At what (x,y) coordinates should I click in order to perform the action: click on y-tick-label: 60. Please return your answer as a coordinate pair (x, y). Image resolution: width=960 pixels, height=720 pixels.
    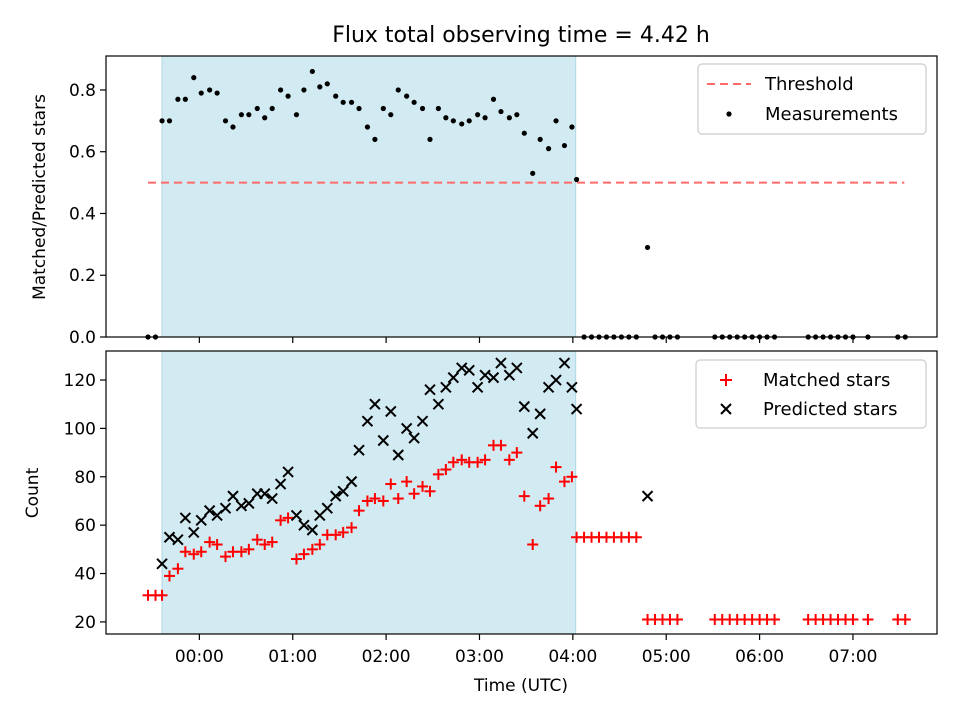
    Looking at the image, I should click on (85, 526).